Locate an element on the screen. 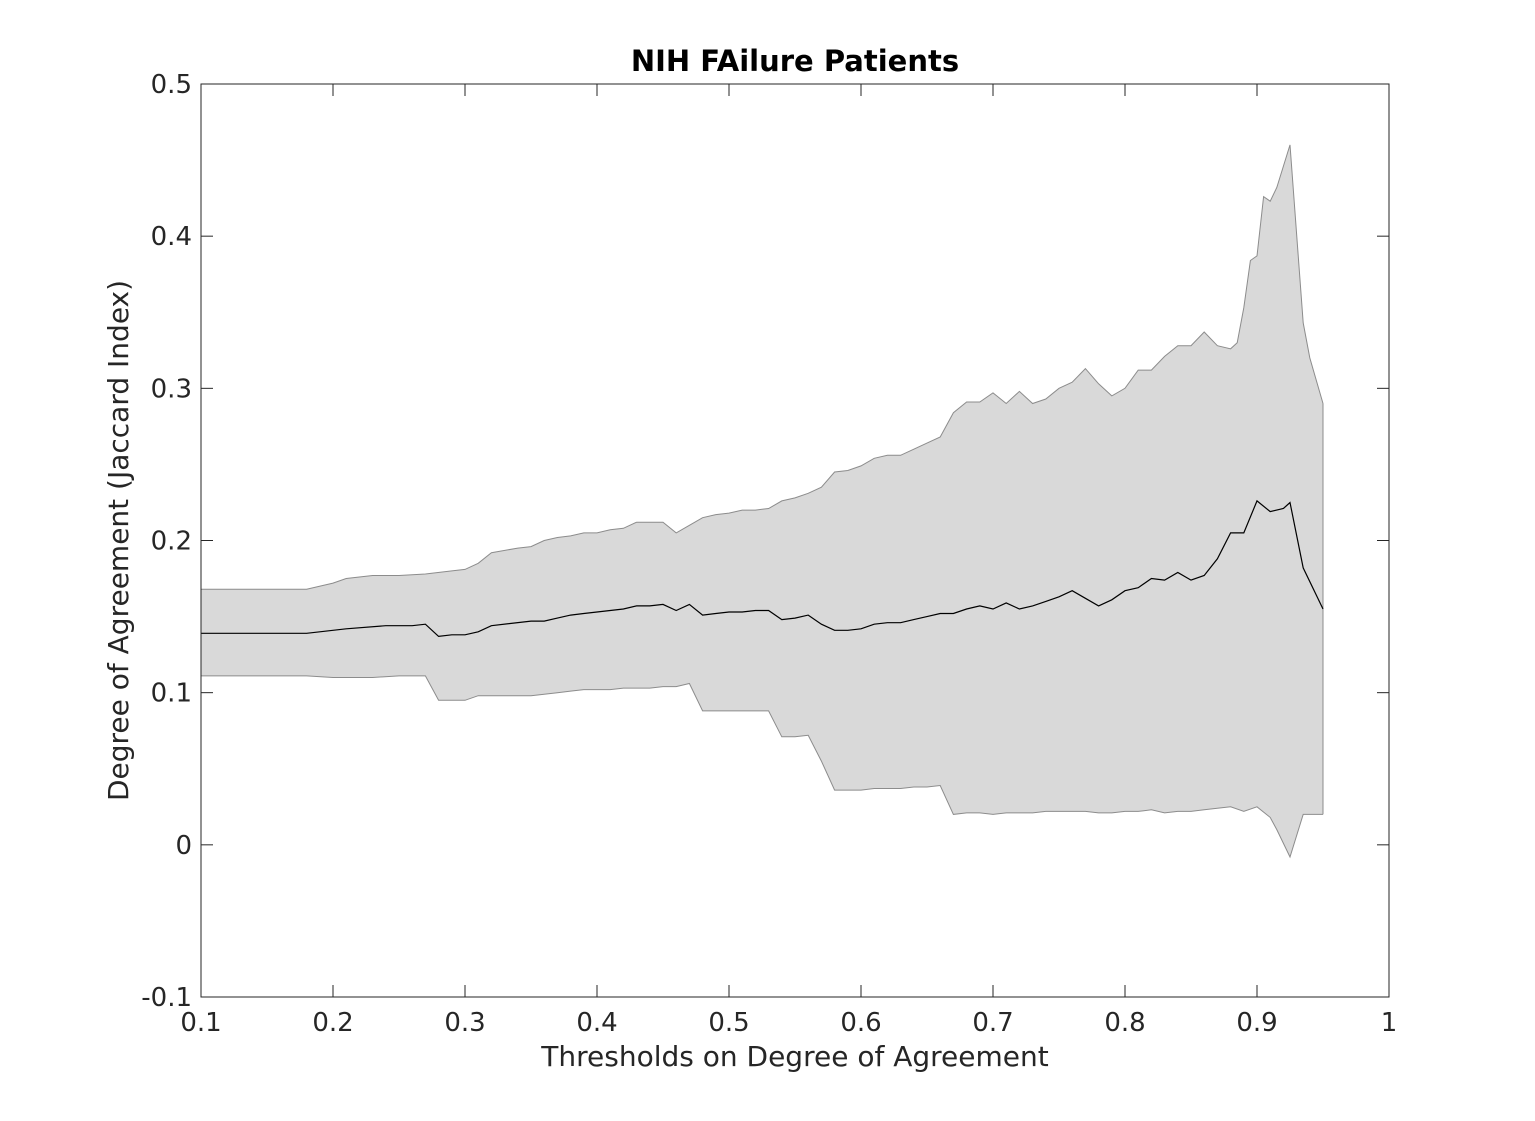 This screenshot has width=1535, height=1121. x-tick-label: 1 is located at coordinates (1389, 1023).